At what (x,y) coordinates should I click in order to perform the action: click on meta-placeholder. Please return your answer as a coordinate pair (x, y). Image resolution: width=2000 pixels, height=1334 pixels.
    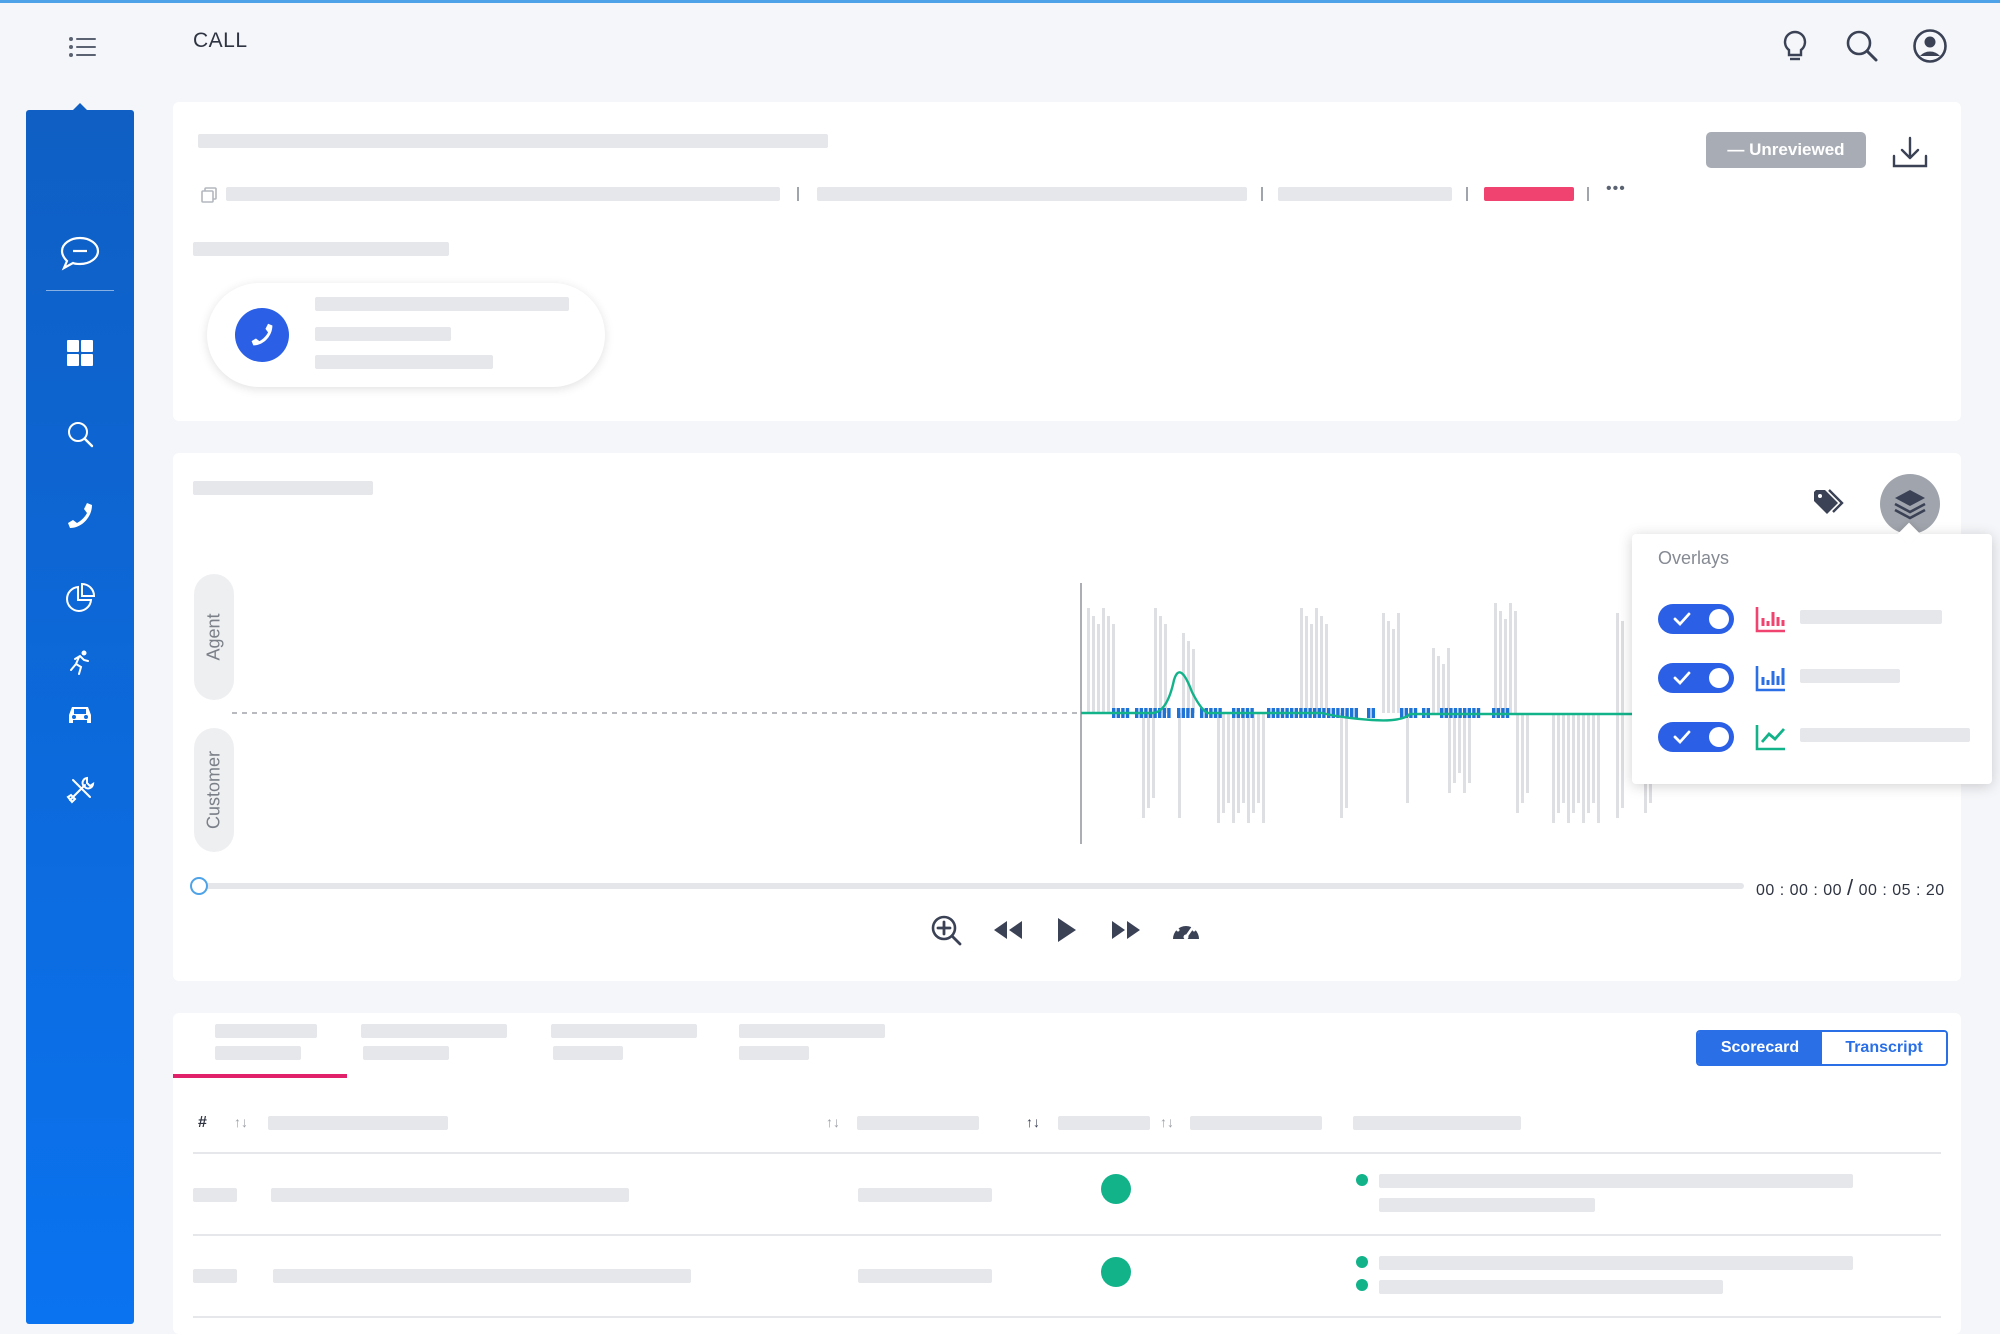
    Looking at the image, I should click on (503, 194).